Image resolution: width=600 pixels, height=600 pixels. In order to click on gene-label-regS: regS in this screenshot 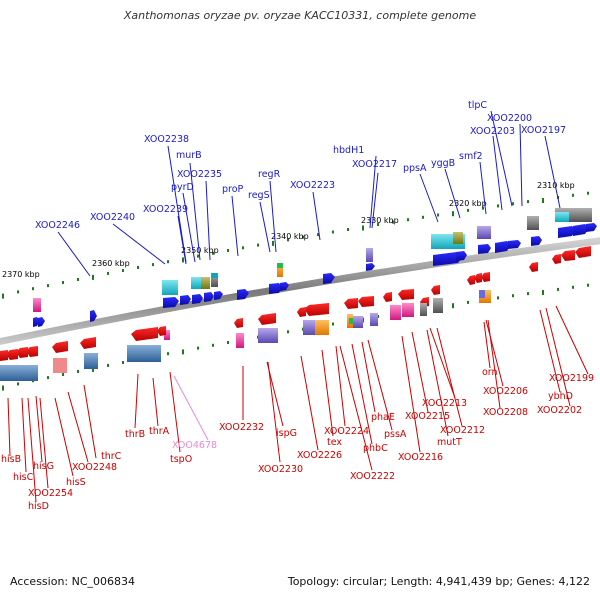, I will do `click(259, 195)`.